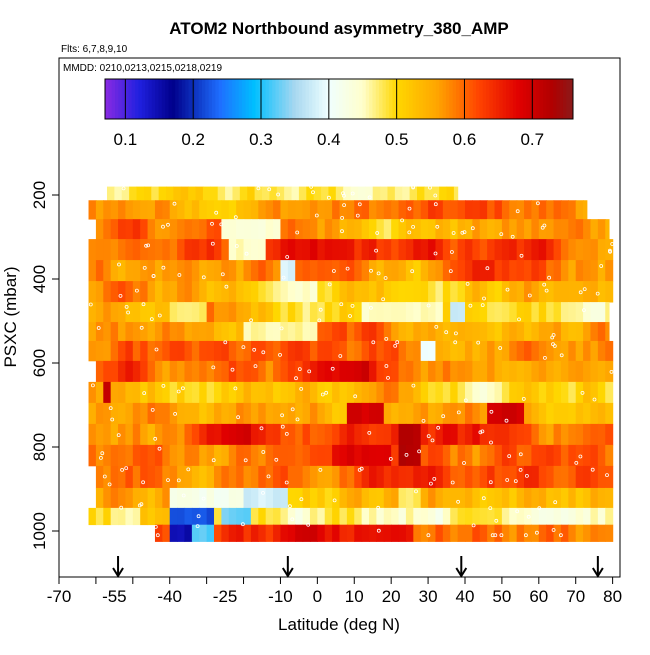 The image size is (650, 655). Describe the element at coordinates (39, 195) in the screenshot. I see `y-tick-label: 200` at that location.